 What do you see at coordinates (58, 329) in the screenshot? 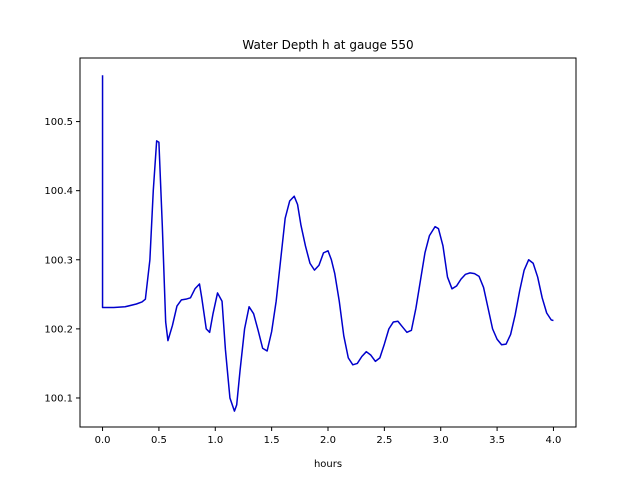
I see `y-tick-label: 100.2` at bounding box center [58, 329].